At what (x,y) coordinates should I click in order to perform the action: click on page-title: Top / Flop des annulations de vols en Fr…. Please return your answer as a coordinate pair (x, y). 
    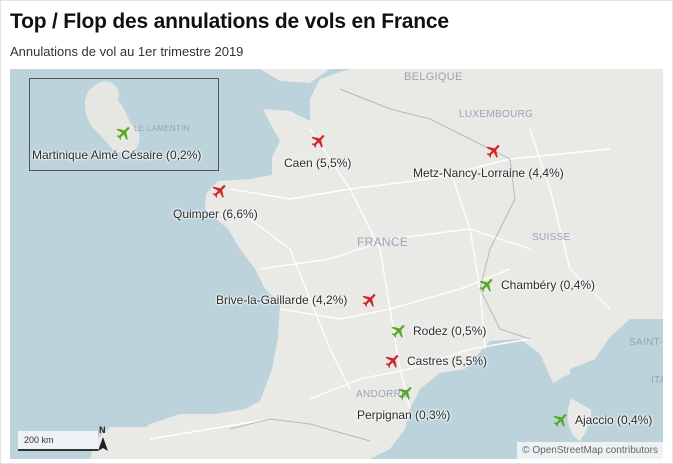
    Looking at the image, I should click on (229, 21).